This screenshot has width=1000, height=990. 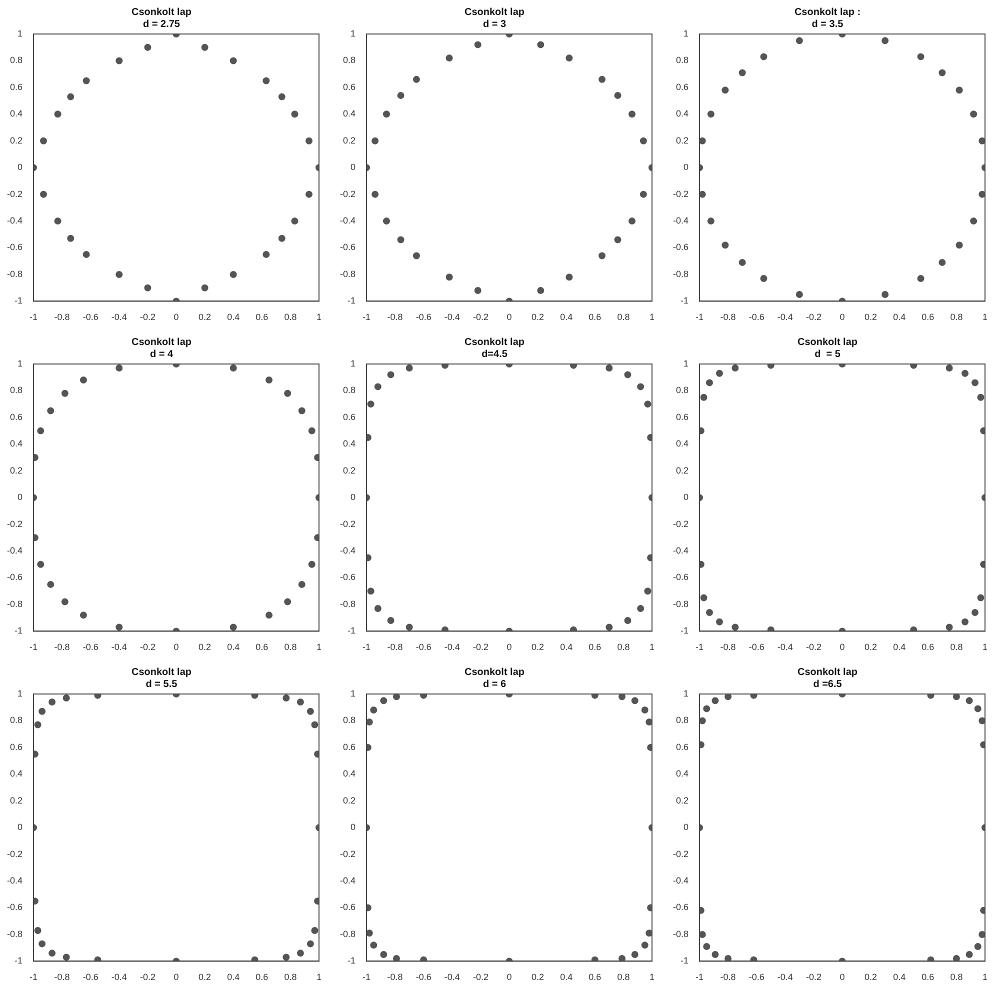 I want to click on x-tick-label: -0.8, so click(x=728, y=977).